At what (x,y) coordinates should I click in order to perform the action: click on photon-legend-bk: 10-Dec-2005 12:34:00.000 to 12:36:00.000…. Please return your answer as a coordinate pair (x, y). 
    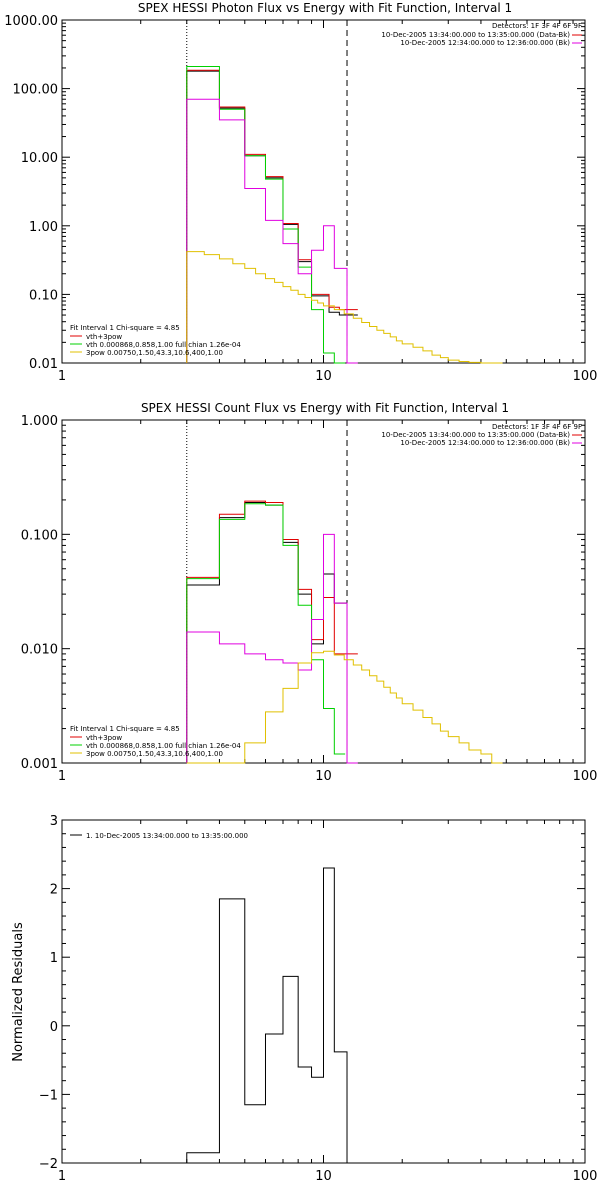
    Looking at the image, I should click on (485, 43).